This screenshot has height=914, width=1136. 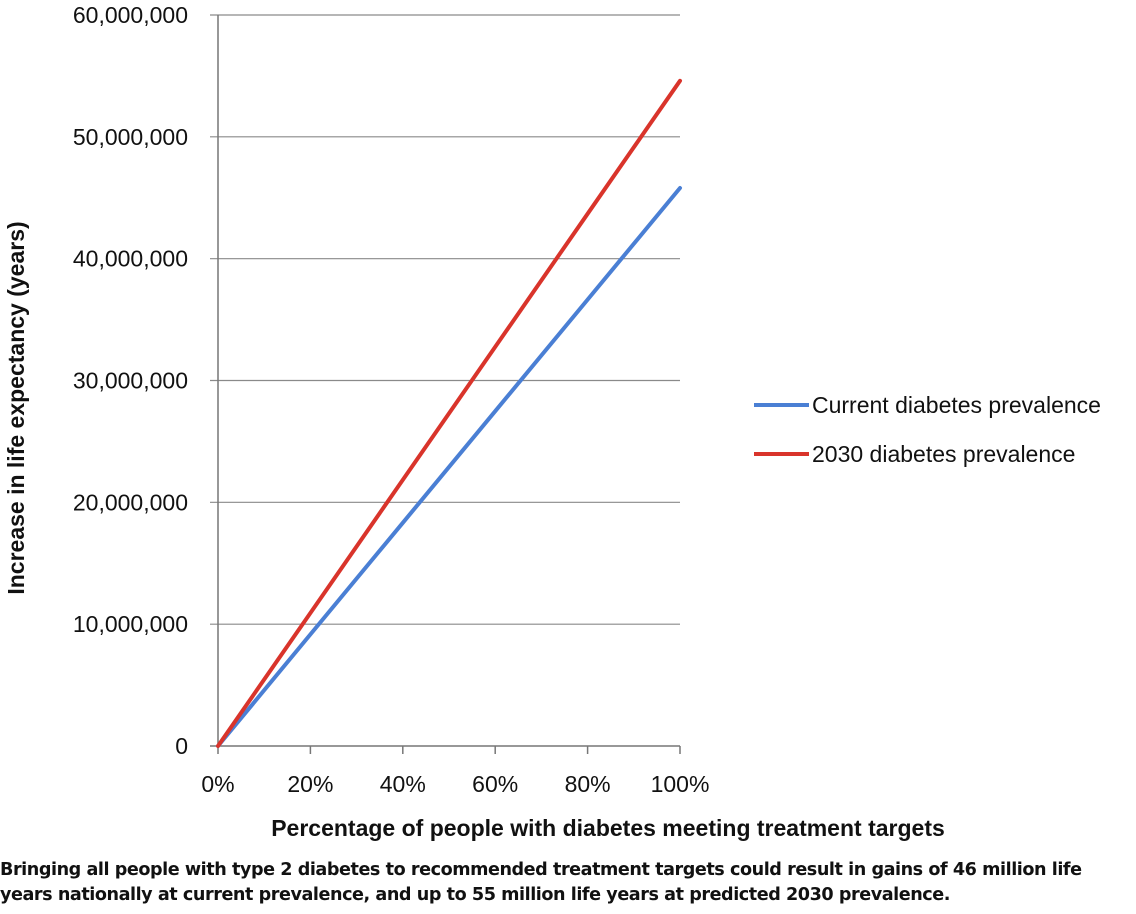 What do you see at coordinates (956, 405) in the screenshot?
I see `legend-label: Current diabetes prevalence` at bounding box center [956, 405].